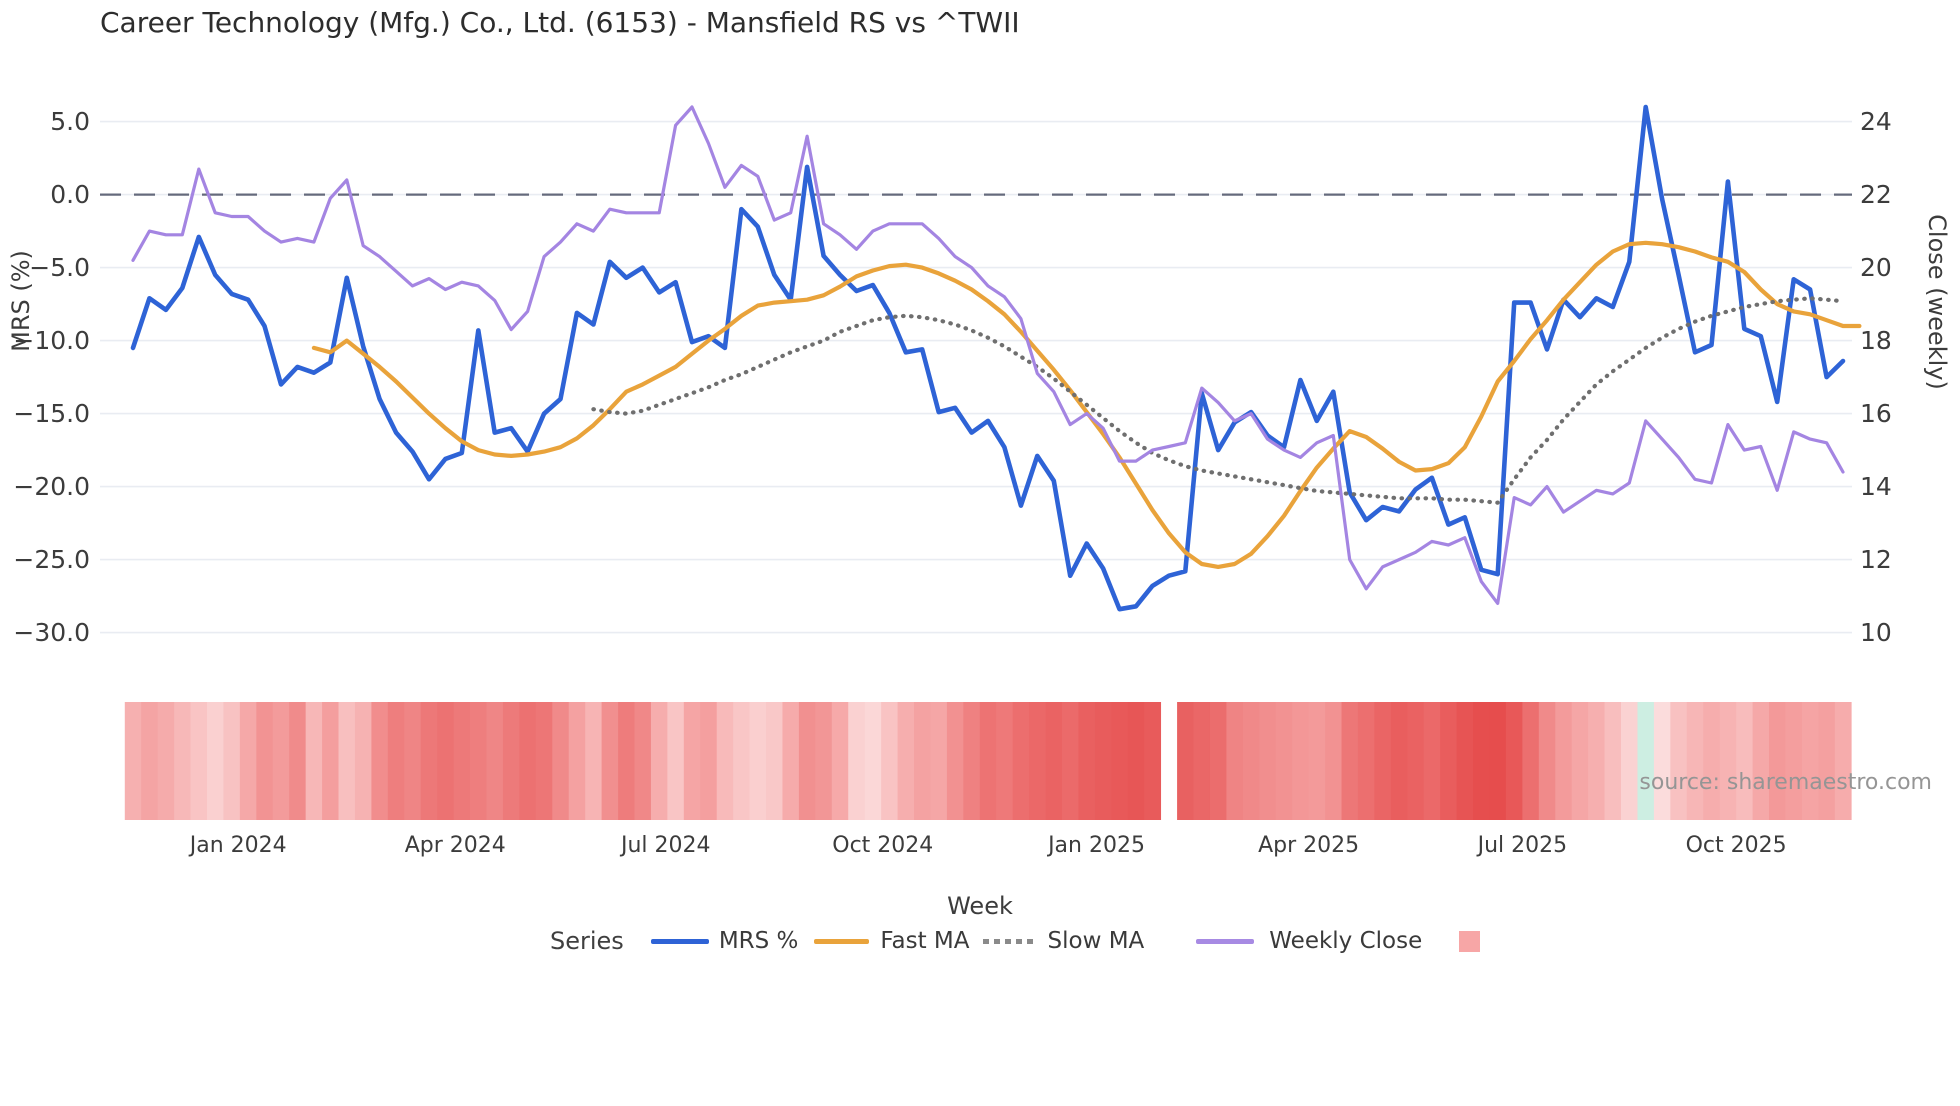  I want to click on svg-text: 10, so click(1876, 632).